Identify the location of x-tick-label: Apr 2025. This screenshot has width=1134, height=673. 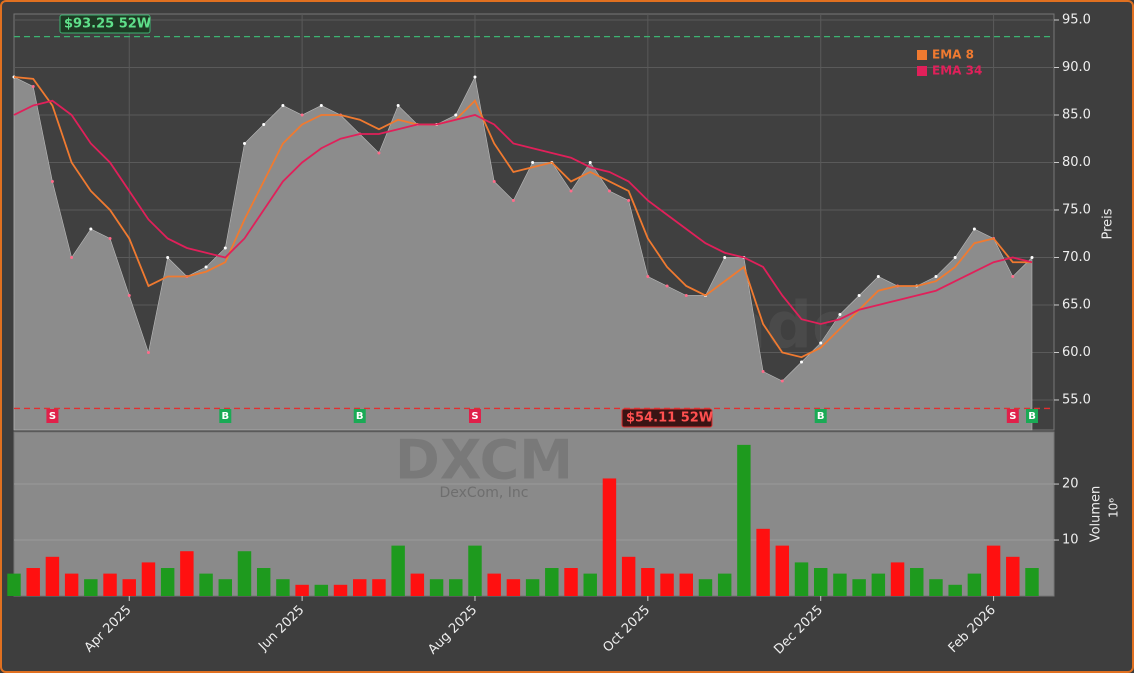
(108, 629).